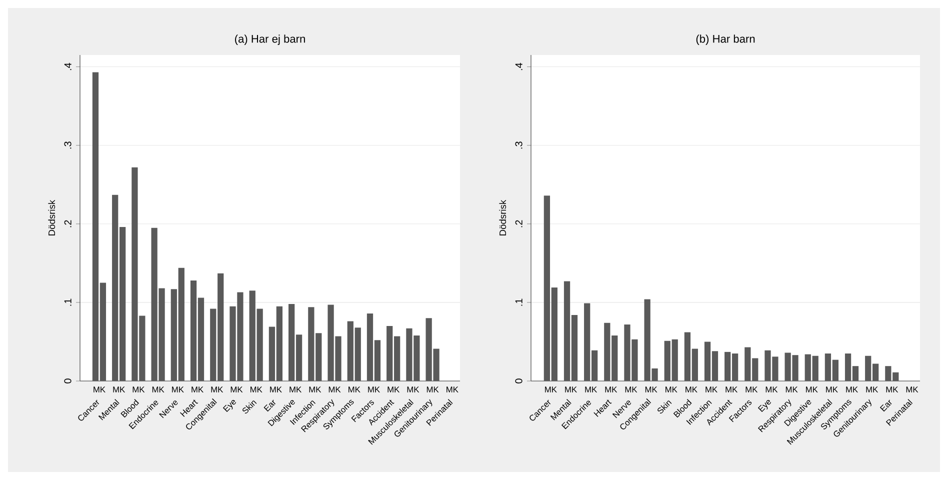 The width and height of the screenshot is (948, 480). I want to click on chart-title: (b) Har barn, so click(725, 39).